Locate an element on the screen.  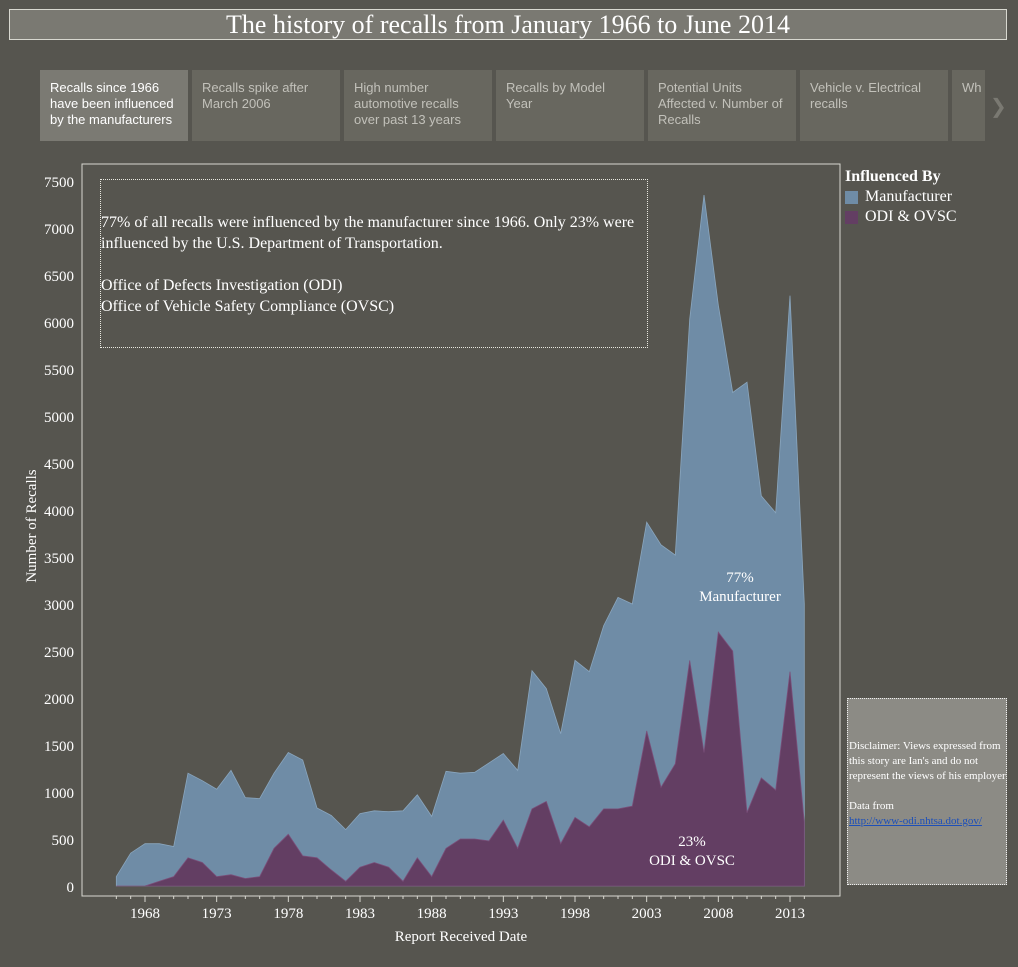
x-tick-label: 1993 is located at coordinates (503, 914).